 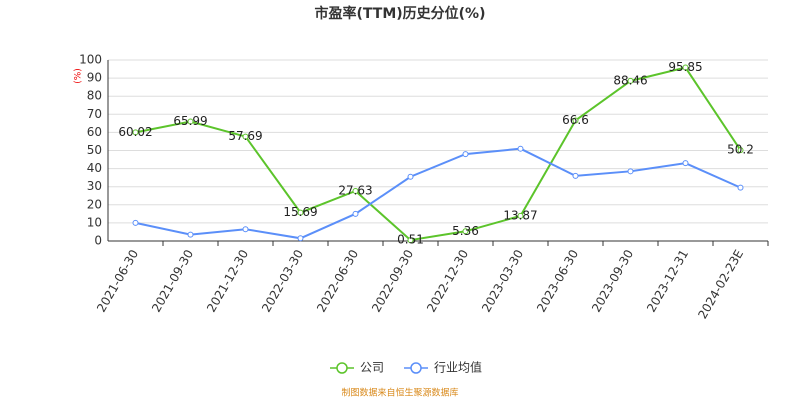 What do you see at coordinates (372, 368) in the screenshot?
I see `legend-label: 公司` at bounding box center [372, 368].